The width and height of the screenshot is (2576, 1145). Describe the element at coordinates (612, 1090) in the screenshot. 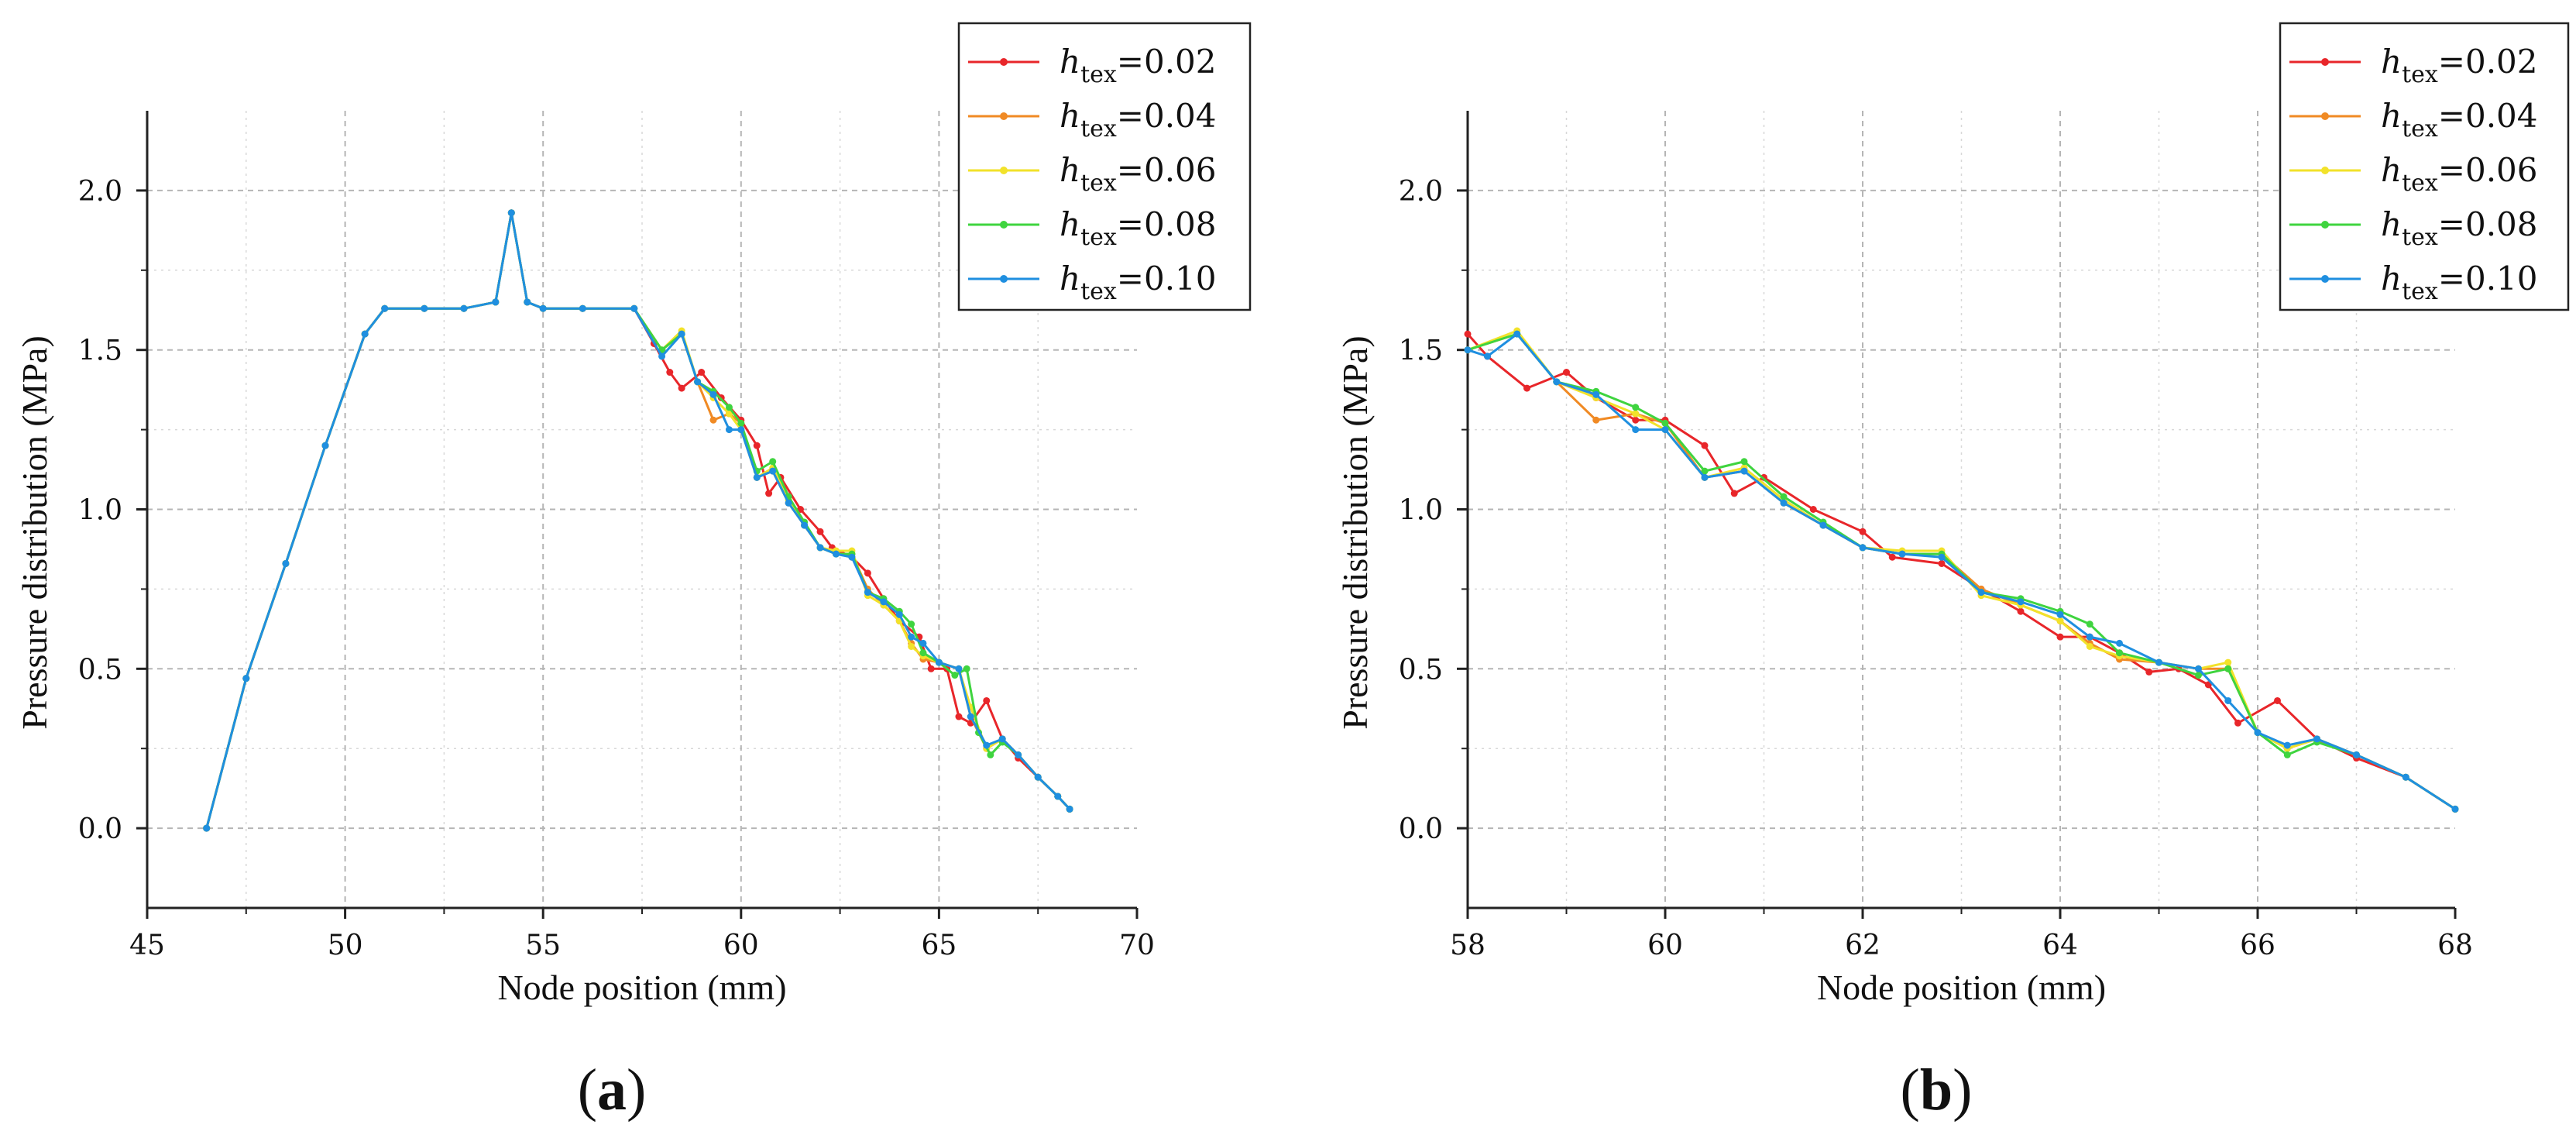

I see `panel-label: (a)` at that location.